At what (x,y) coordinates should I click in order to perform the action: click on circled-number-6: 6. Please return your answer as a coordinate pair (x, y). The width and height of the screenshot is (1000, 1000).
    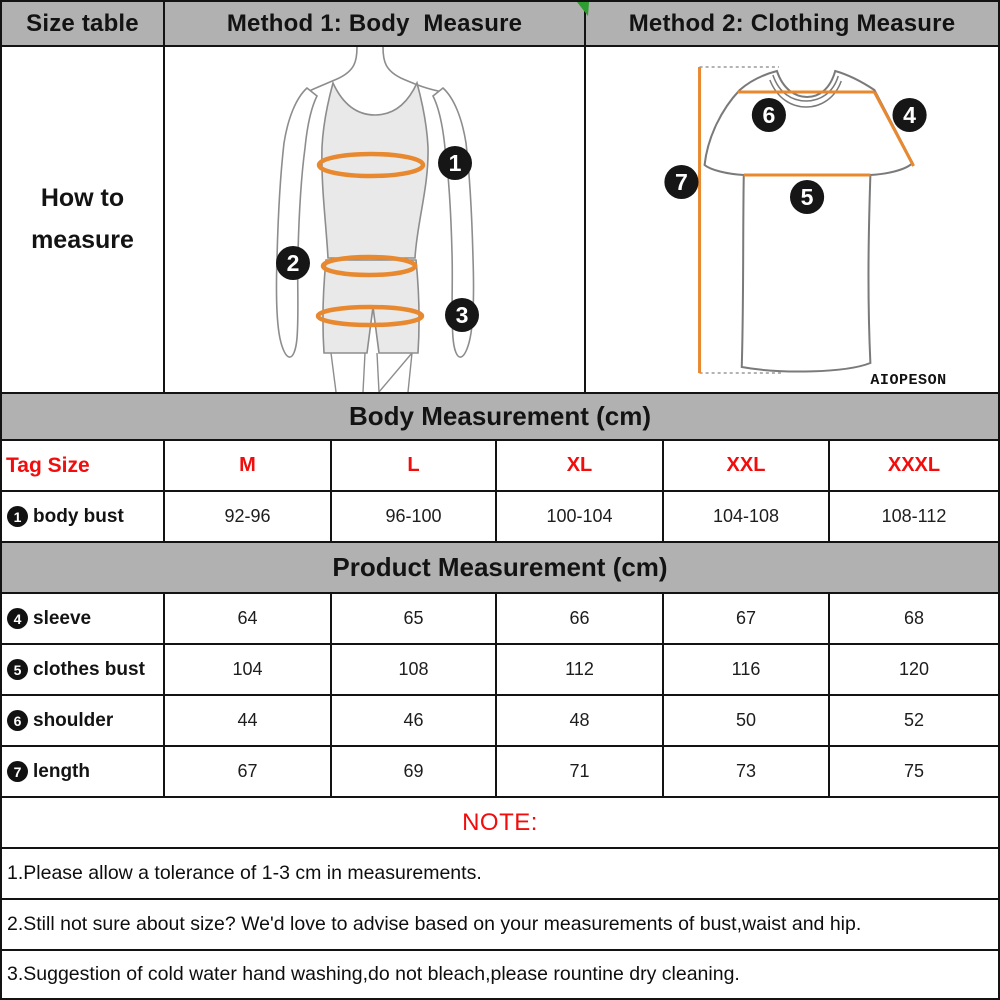
    Looking at the image, I should click on (17, 720).